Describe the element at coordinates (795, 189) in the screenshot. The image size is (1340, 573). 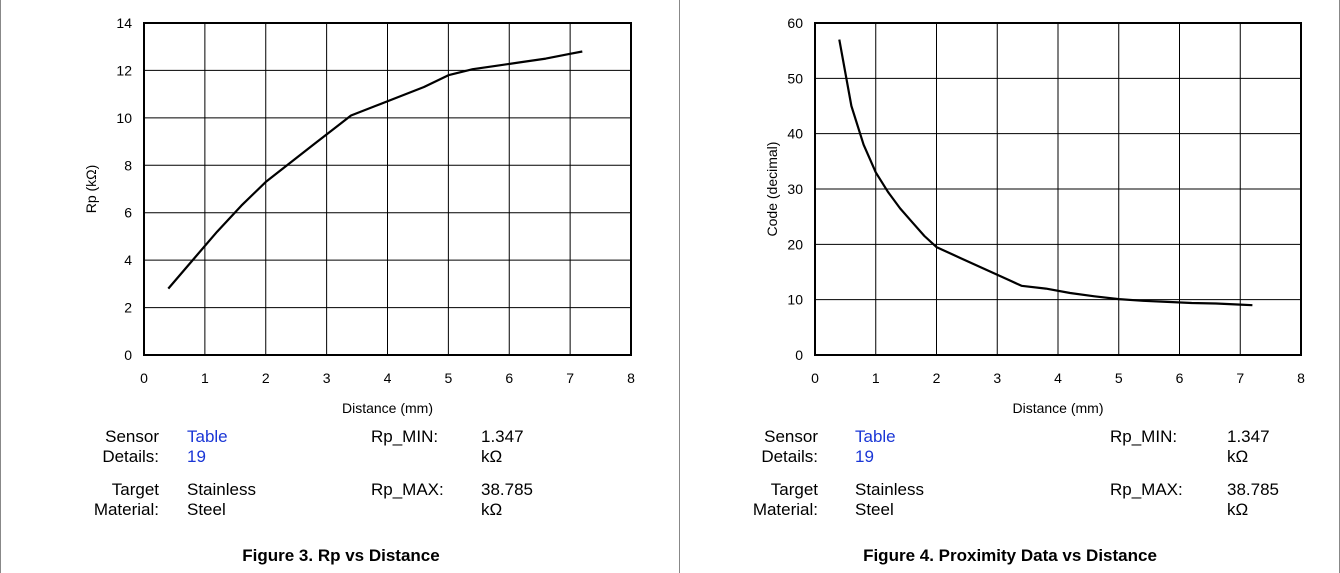
I see `y-tick-label: 30` at that location.